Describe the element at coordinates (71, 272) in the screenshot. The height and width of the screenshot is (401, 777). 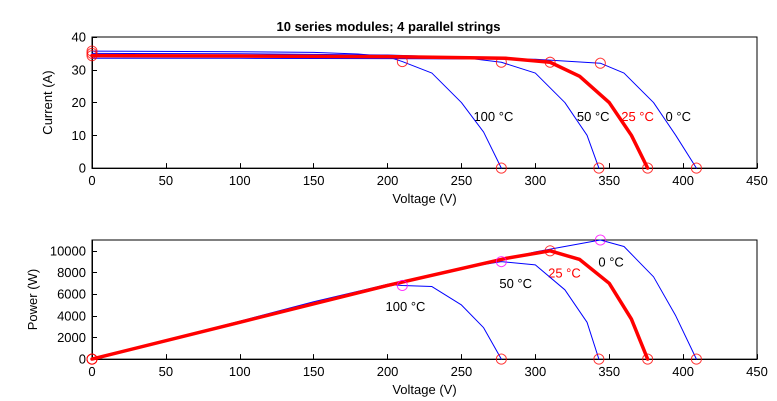
I see `y-tick-label: 8000` at that location.